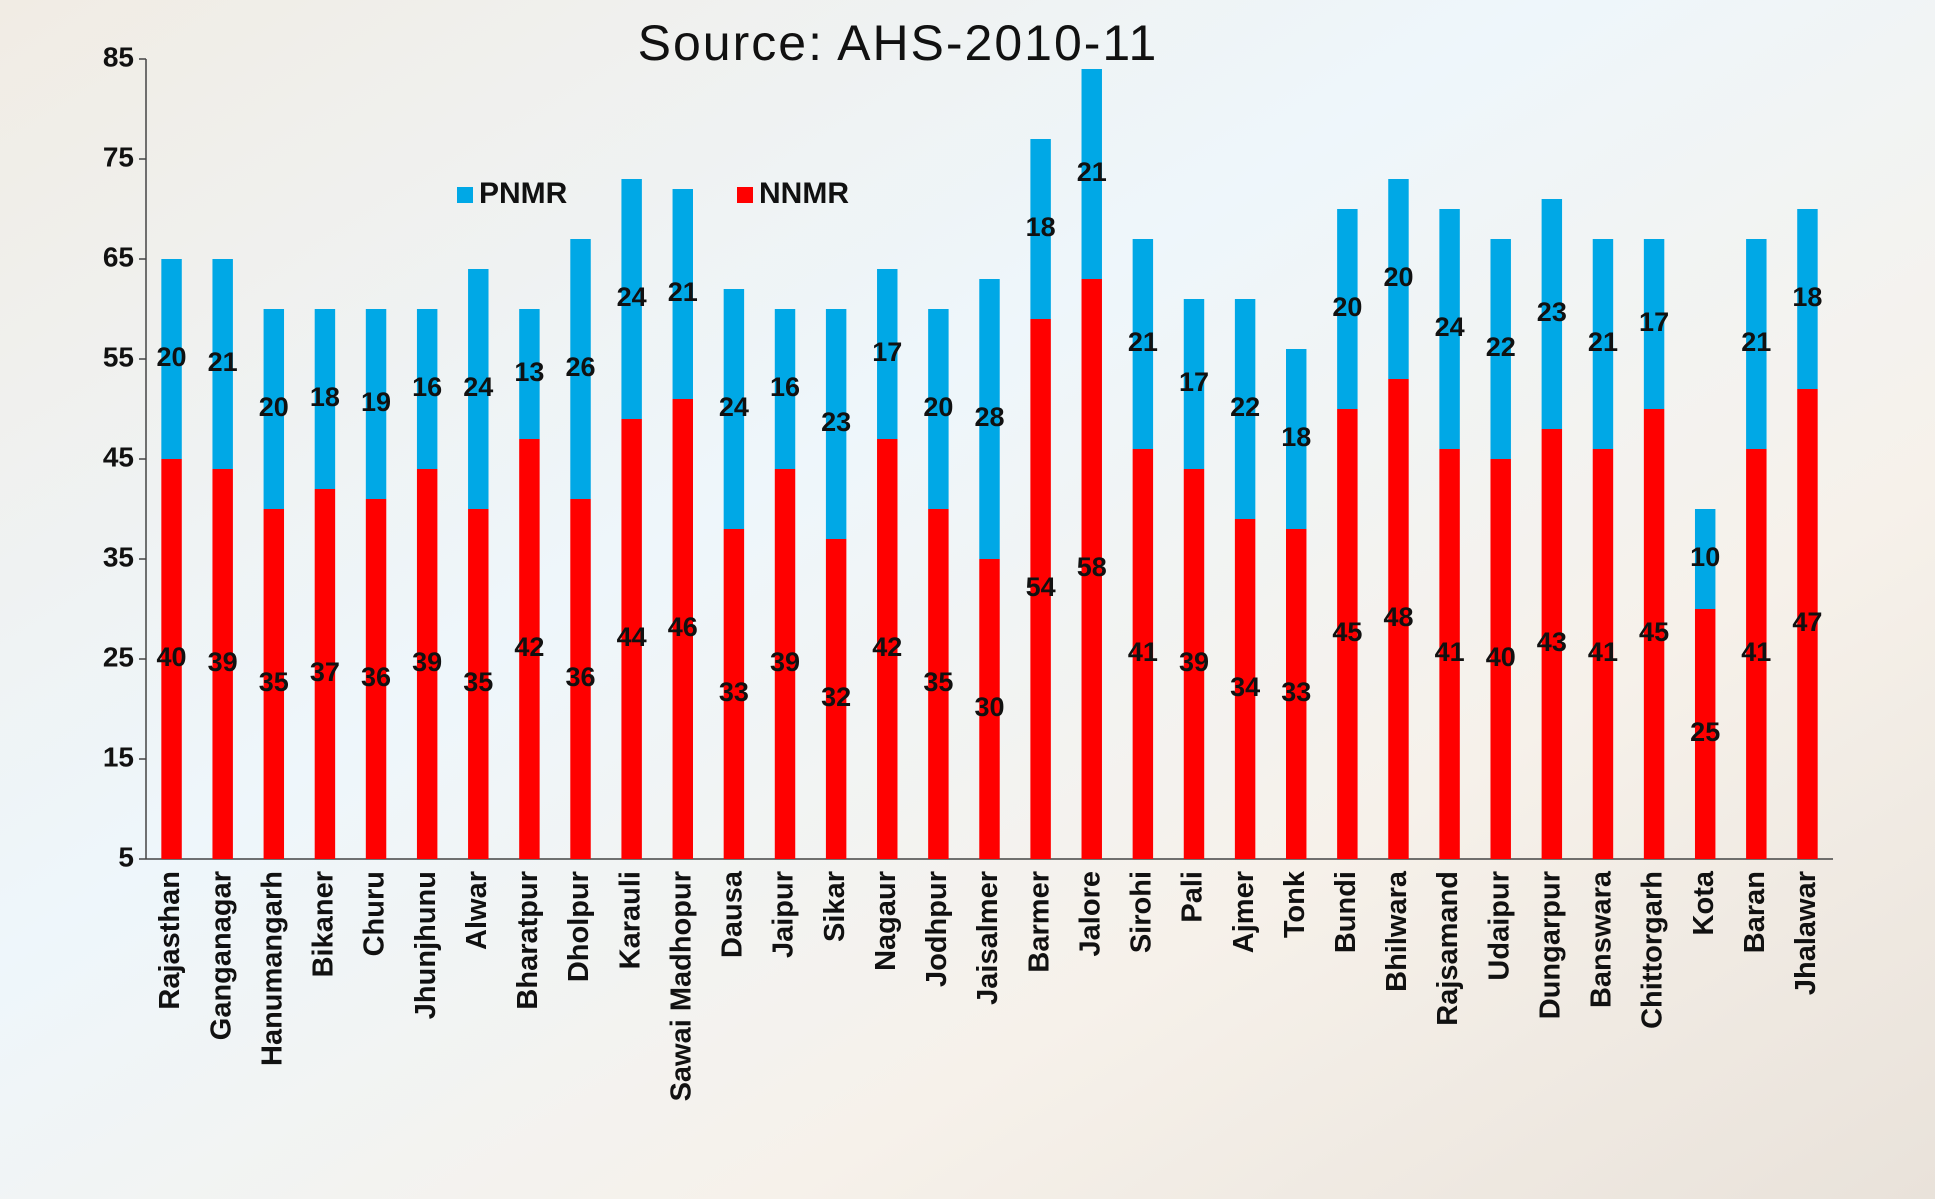 This screenshot has height=1199, width=1935. Describe the element at coordinates (375, 913) in the screenshot. I see `x-tick-label: Churu` at that location.